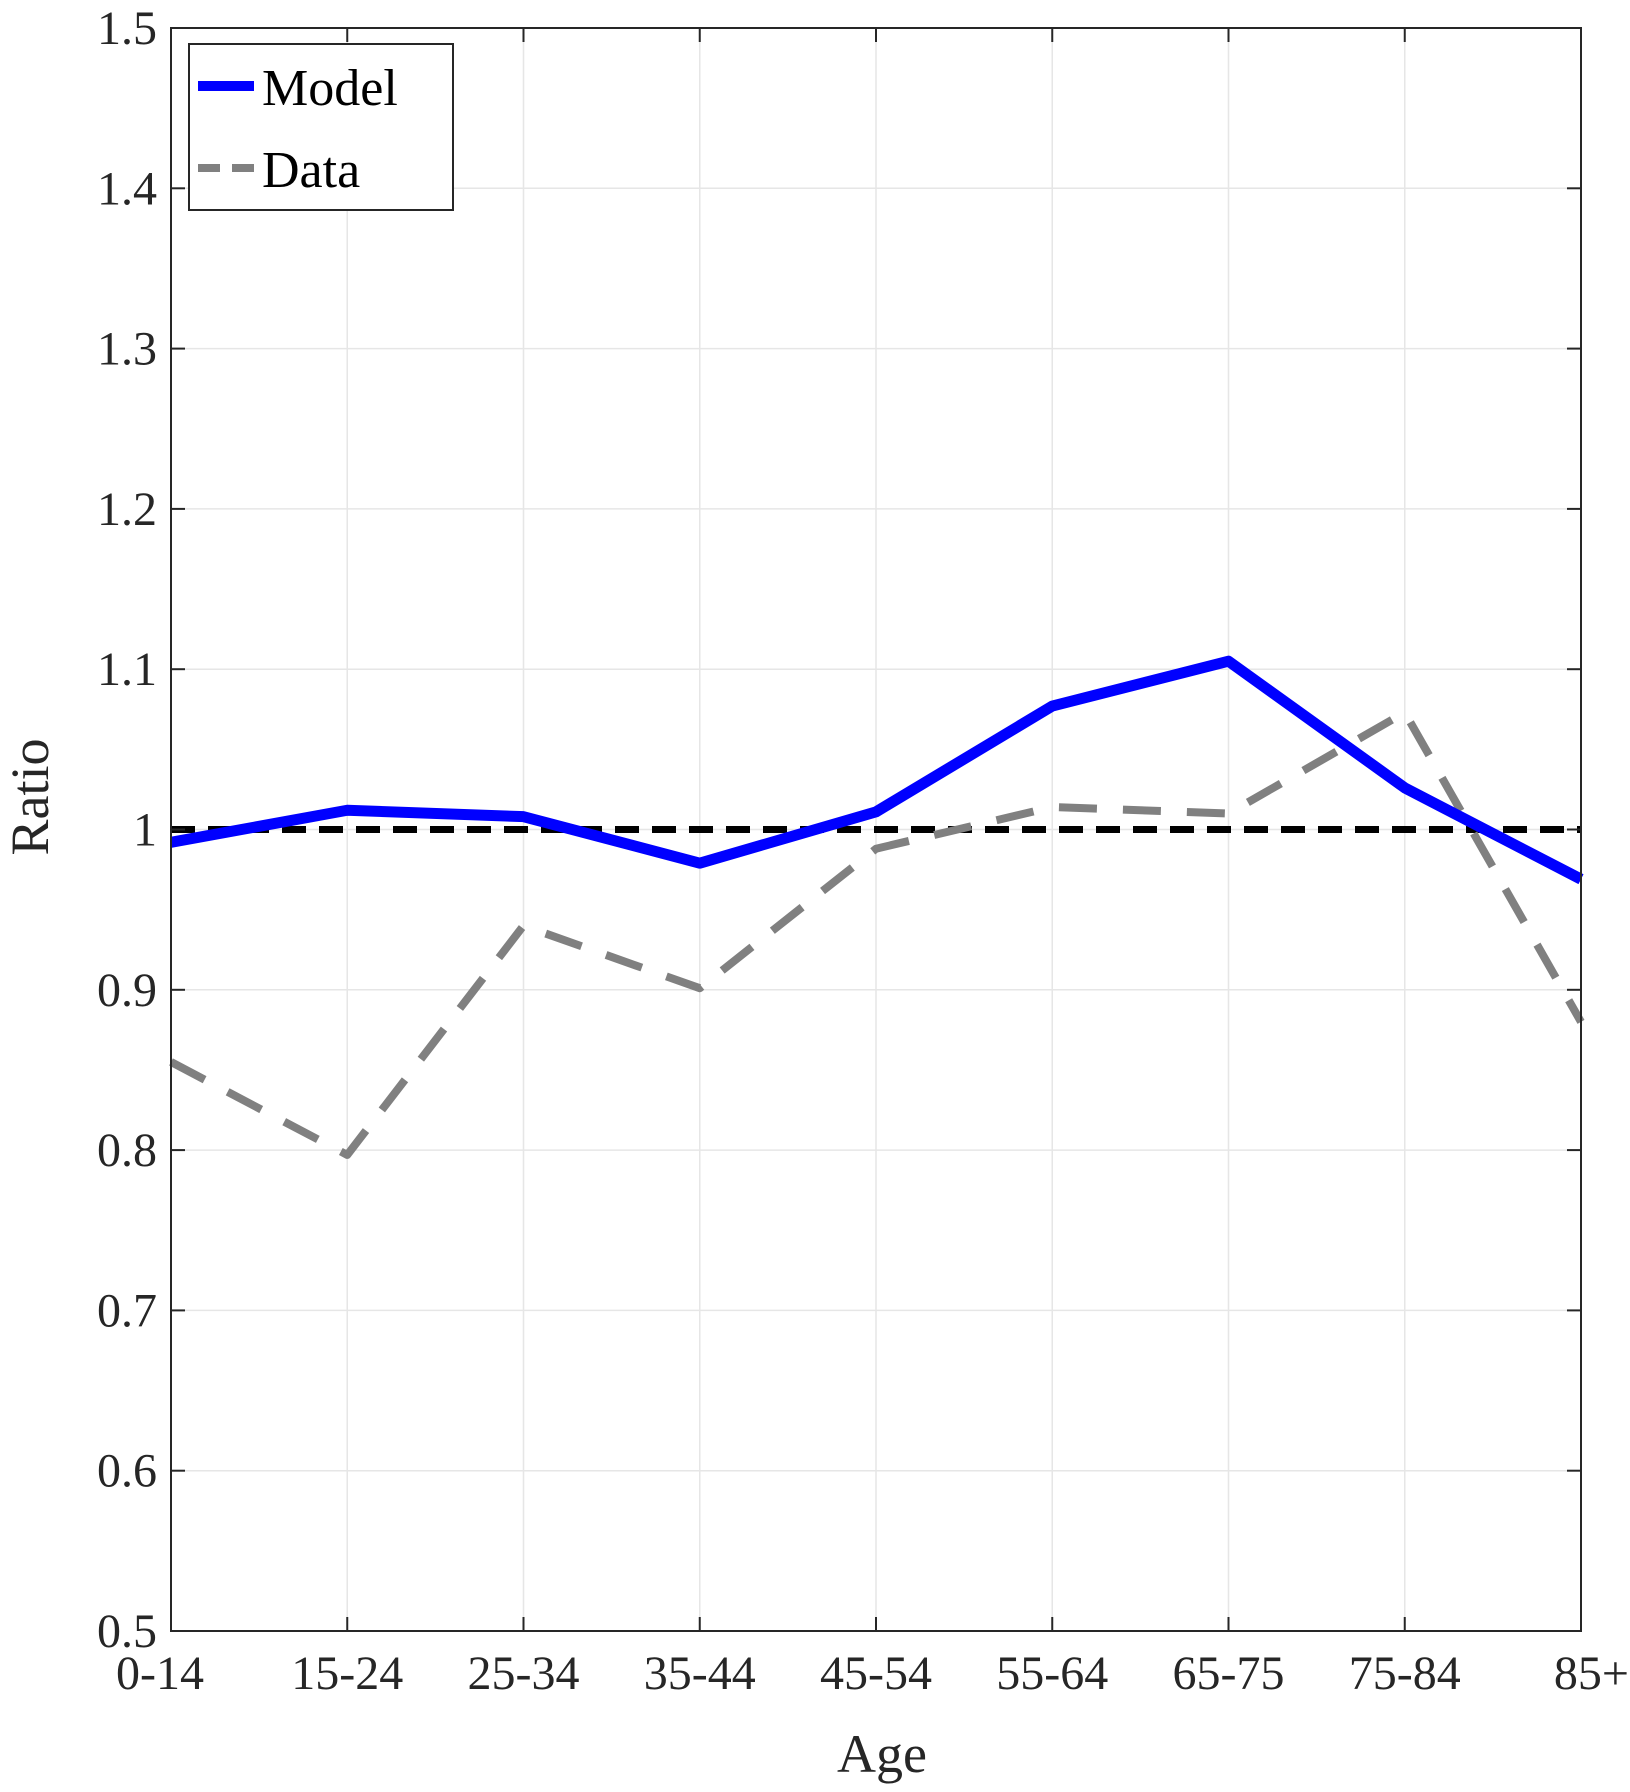 The height and width of the screenshot is (1792, 1630). I want to click on legend: Model Data, so click(321, 127).